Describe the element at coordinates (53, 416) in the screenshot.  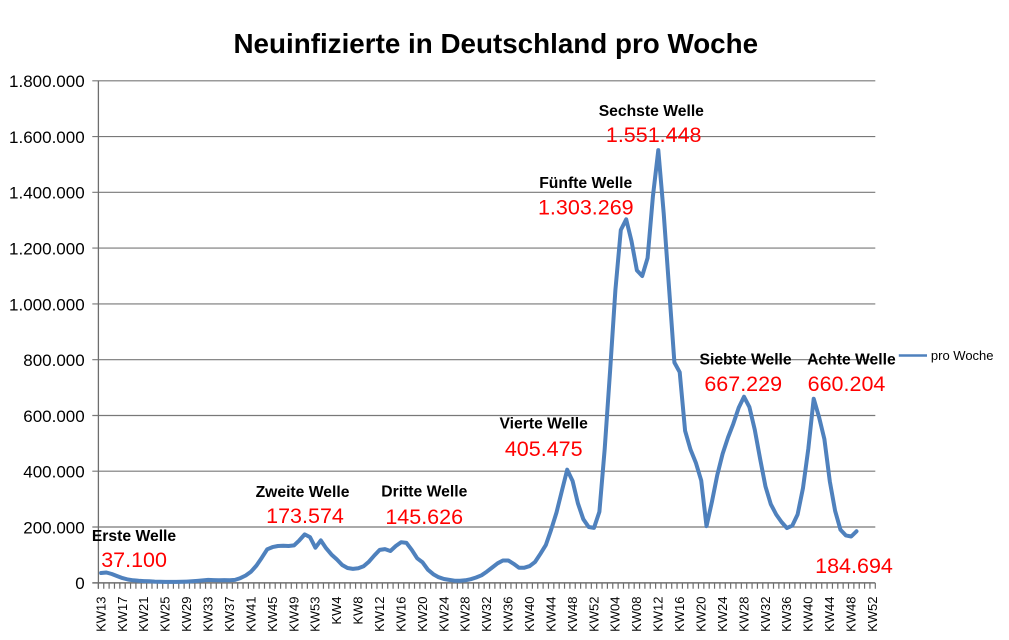
I see `svg-text: 600.000` at that location.